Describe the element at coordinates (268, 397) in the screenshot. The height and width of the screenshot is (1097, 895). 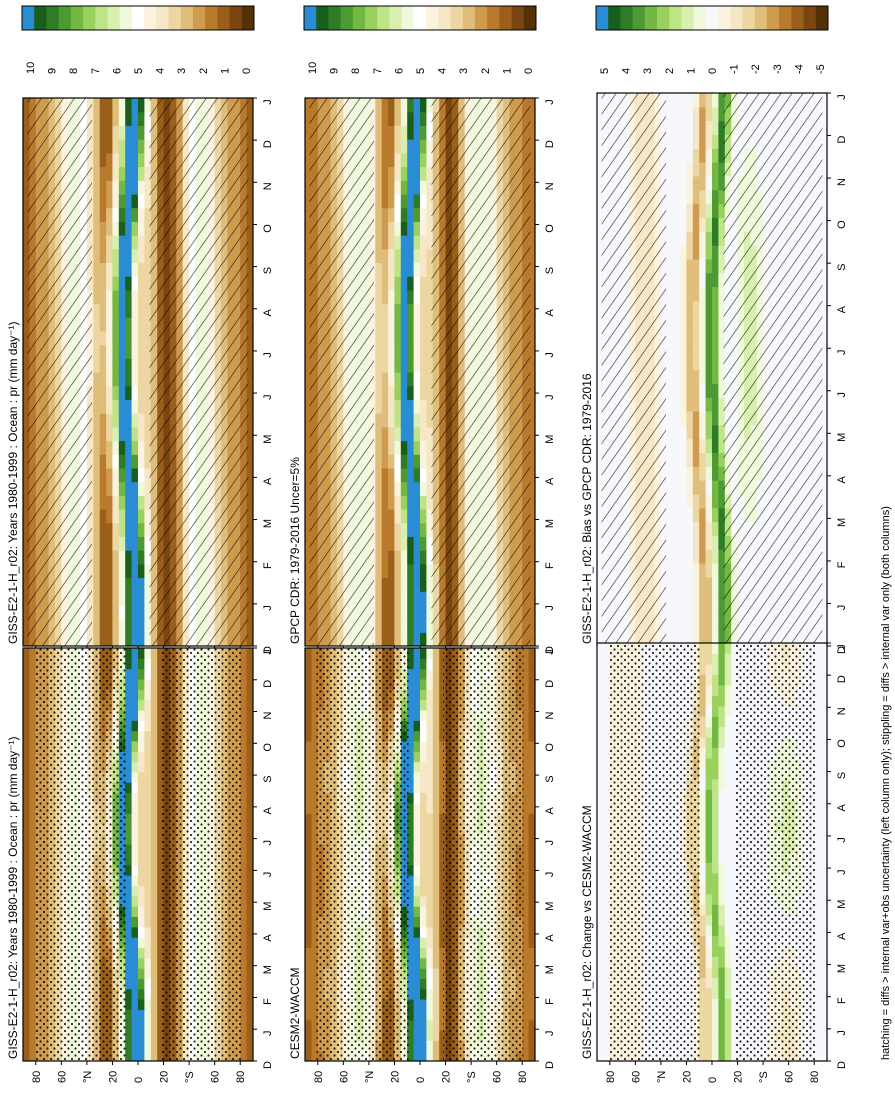
I see `month-tick-label: J` at that location.